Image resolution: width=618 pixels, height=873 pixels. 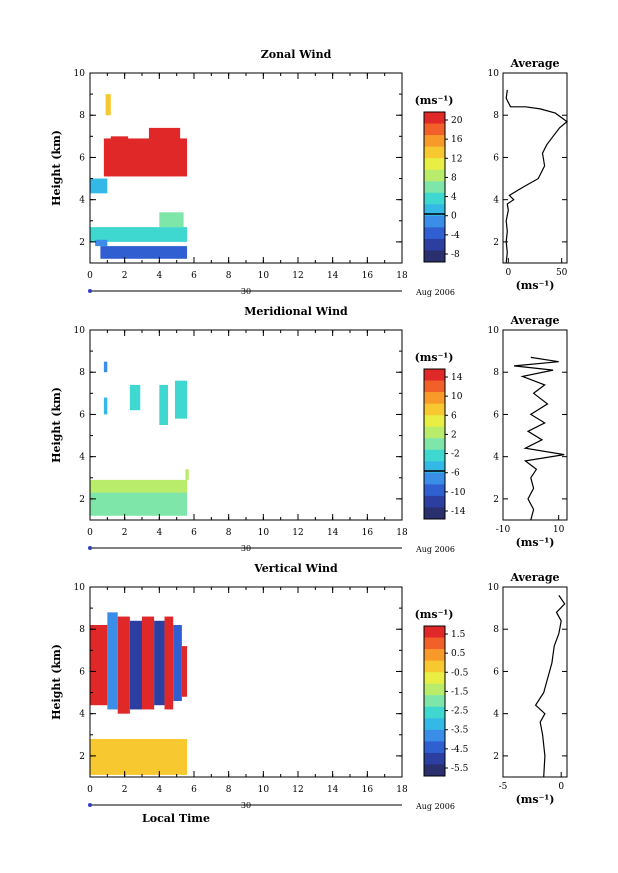 What do you see at coordinates (455, 236) in the screenshot?
I see `colorbar-label: -4` at bounding box center [455, 236].